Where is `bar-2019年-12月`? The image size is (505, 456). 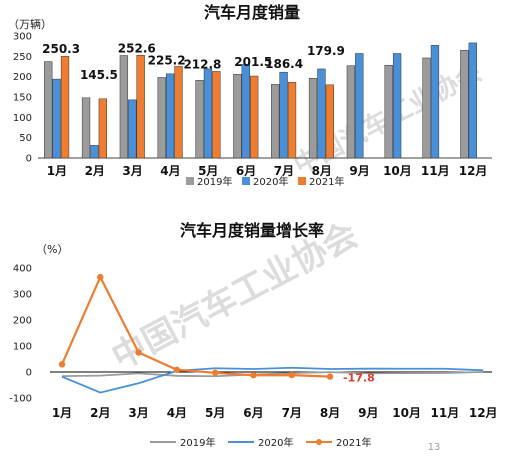
bar-2019年-12月 is located at coordinates (464, 104).